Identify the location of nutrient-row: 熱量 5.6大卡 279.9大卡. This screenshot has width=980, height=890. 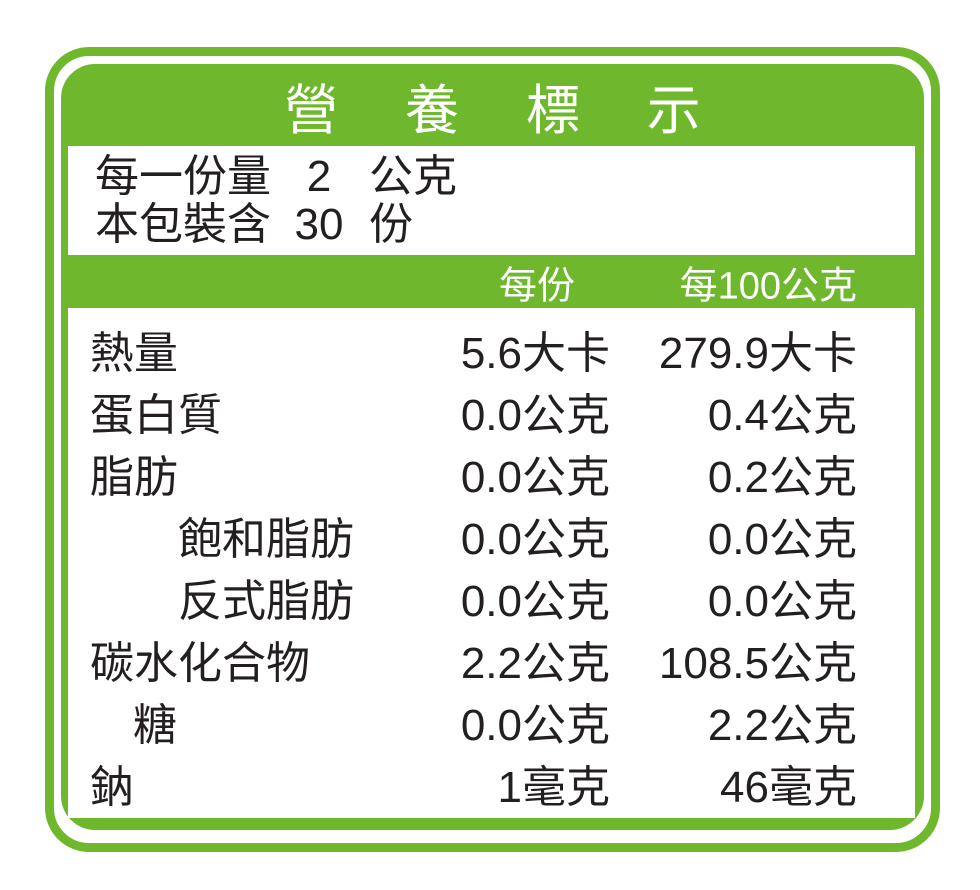
(491, 348).